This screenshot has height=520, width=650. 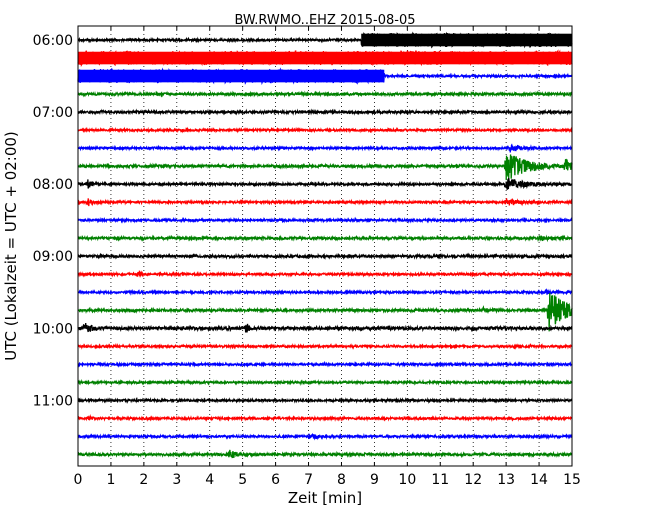 I want to click on chart-title: BW.RWMO..EHZ 2015-08-05, so click(x=324, y=20).